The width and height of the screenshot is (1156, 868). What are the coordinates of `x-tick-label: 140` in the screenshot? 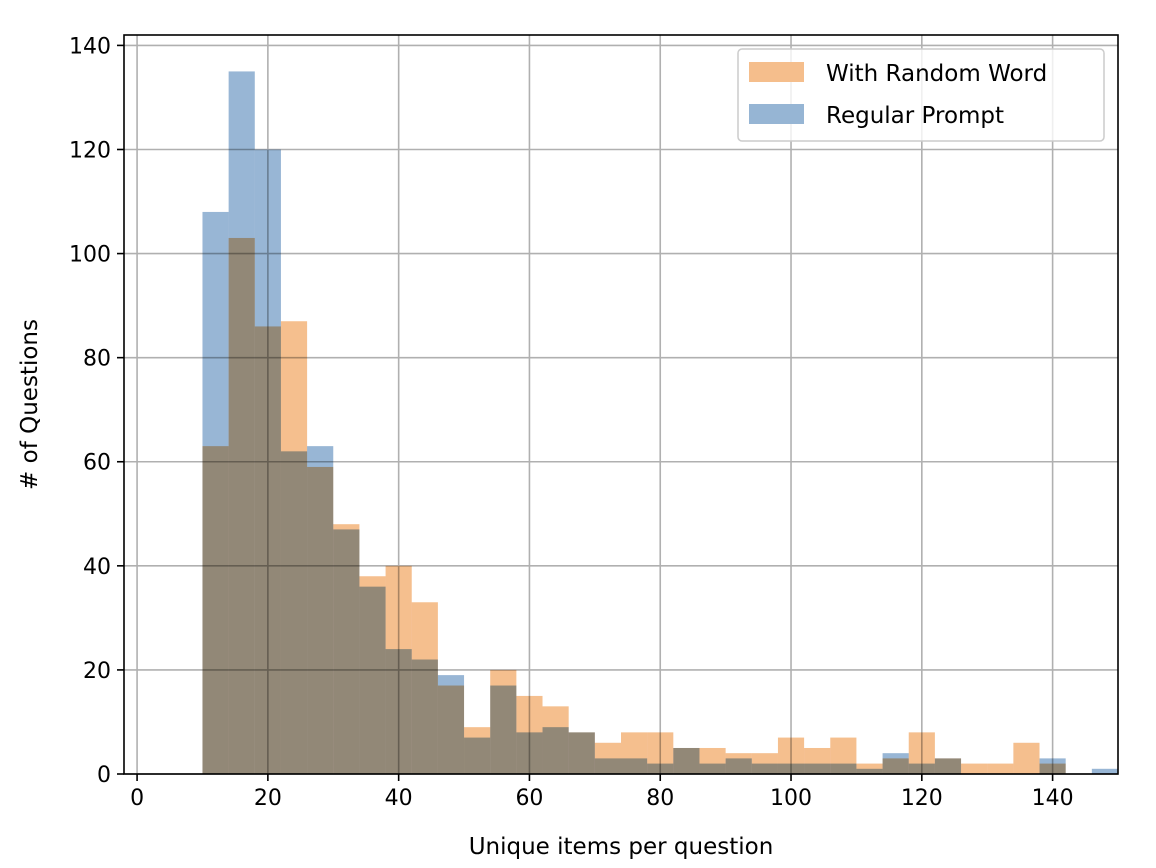 It's located at (1053, 798).